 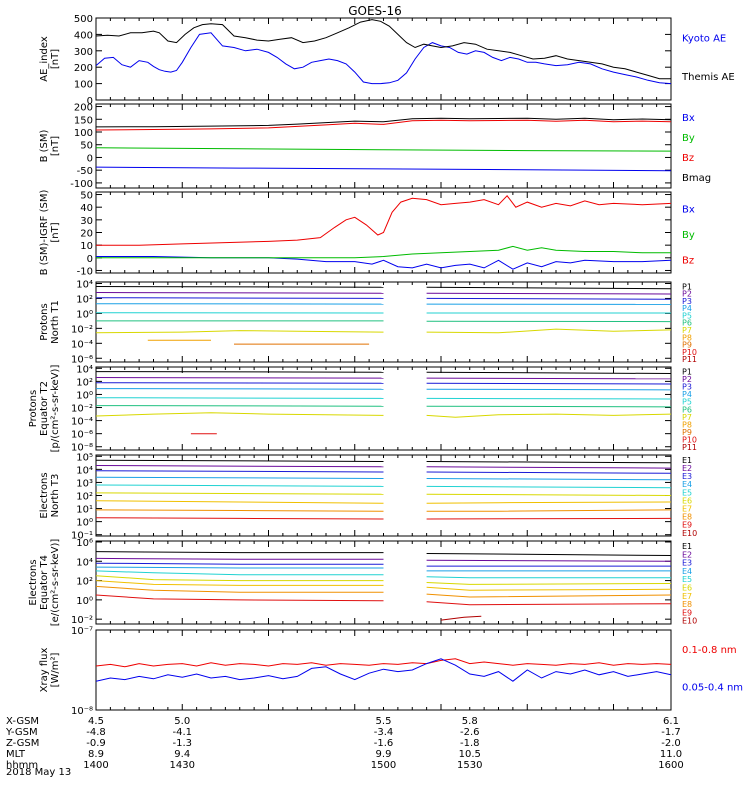 What do you see at coordinates (82, 435) in the screenshot?
I see `y-tick-label: 10⁻⁶` at bounding box center [82, 435].